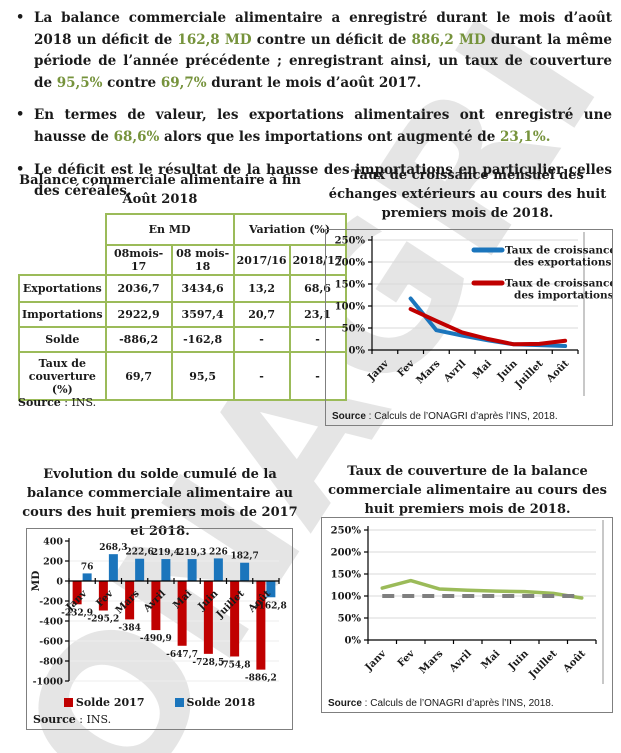 The height and width of the screenshot is (753, 621). I want to click on table-row: Importations 2922,9 3597,4 20,7 23,1, so click(182, 314).